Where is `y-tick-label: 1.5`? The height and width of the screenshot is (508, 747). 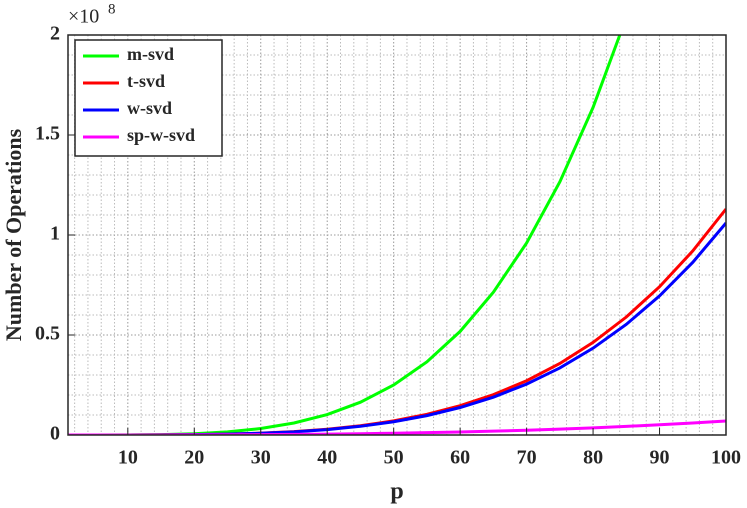
y-tick-label: 1.5 is located at coordinates (47, 134).